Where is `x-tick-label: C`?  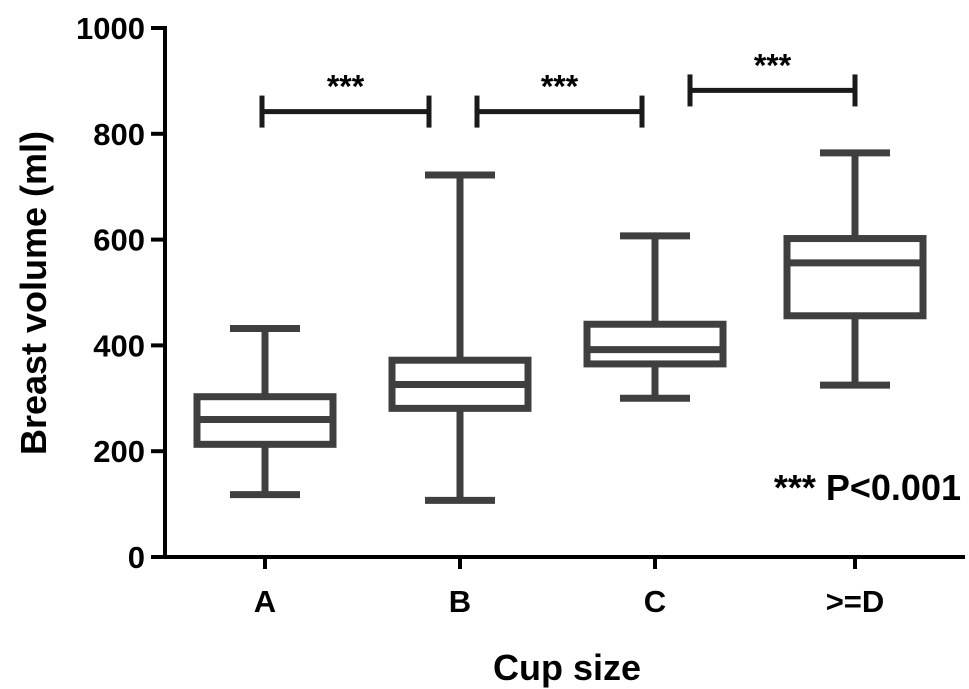 x-tick-label: C is located at coordinates (655, 601).